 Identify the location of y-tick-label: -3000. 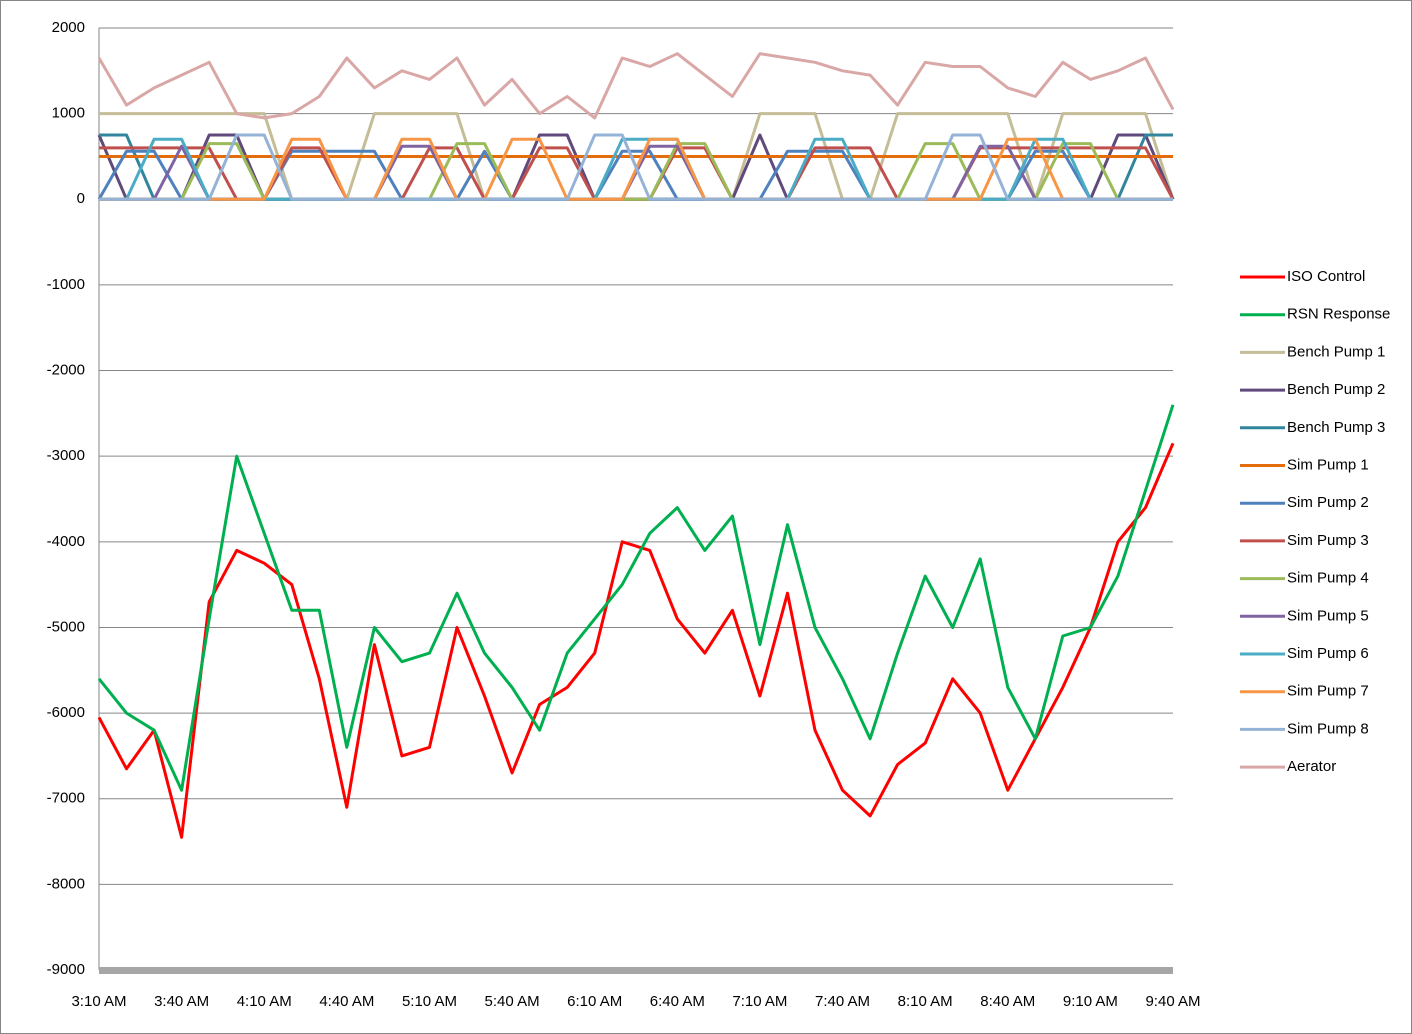
(66, 455).